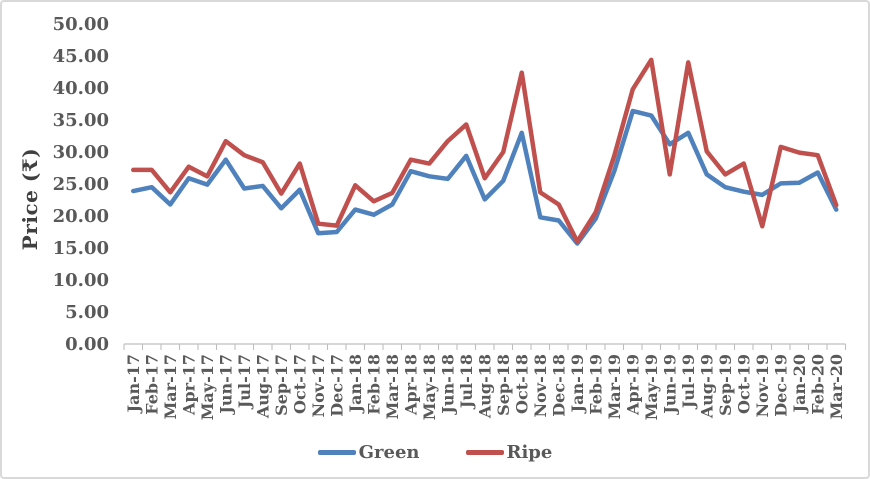 The height and width of the screenshot is (479, 870). Describe the element at coordinates (373, 384) in the screenshot. I see `x-tick-label: Feb-18` at that location.